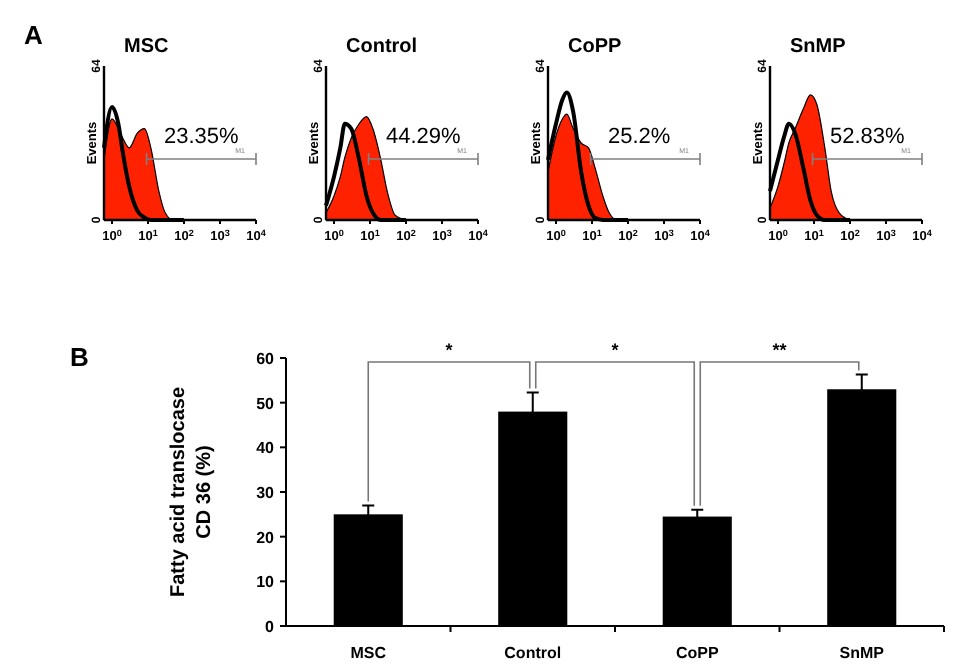  What do you see at coordinates (202, 137) in the screenshot?
I see `annotation: 23.35%` at bounding box center [202, 137].